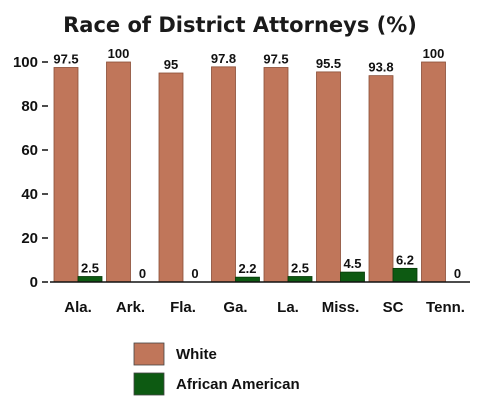  I want to click on y-axis: 0 20 40 60 80 100, so click(30, 172).